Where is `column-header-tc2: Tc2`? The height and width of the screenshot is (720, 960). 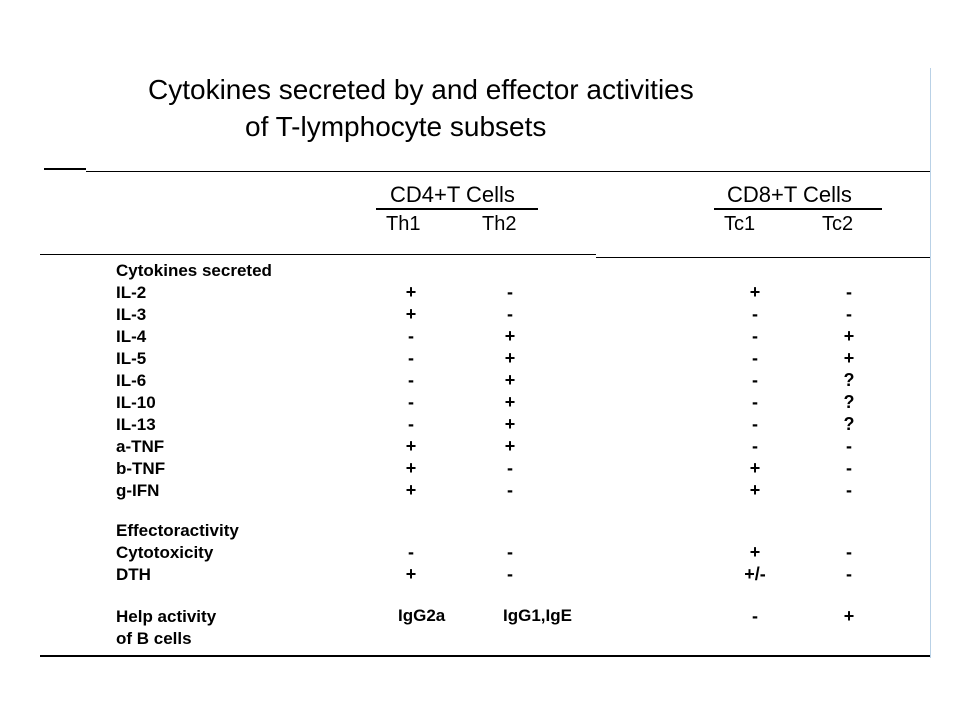
column-header-tc2: Tc2 is located at coordinates (838, 224).